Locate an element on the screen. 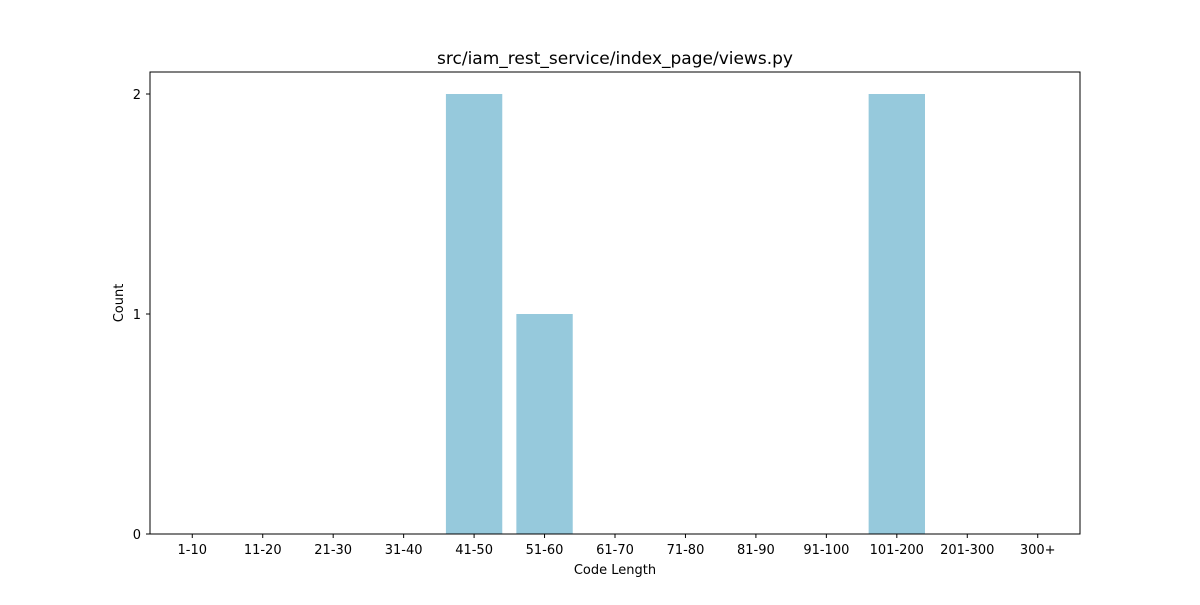 The height and width of the screenshot is (605, 1200). x-tick-label: 300+ is located at coordinates (1038, 550).